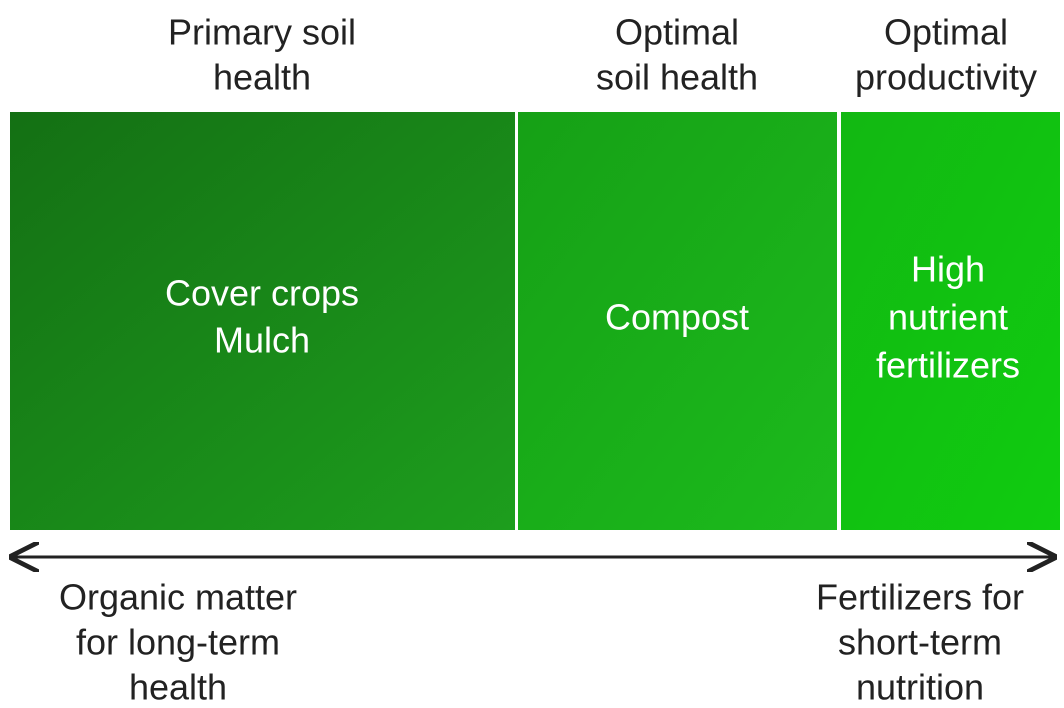 Image resolution: width=1064 pixels, height=708 pixels. Describe the element at coordinates (948, 365) in the screenshot. I see `box-item: fertilizers` at that location.